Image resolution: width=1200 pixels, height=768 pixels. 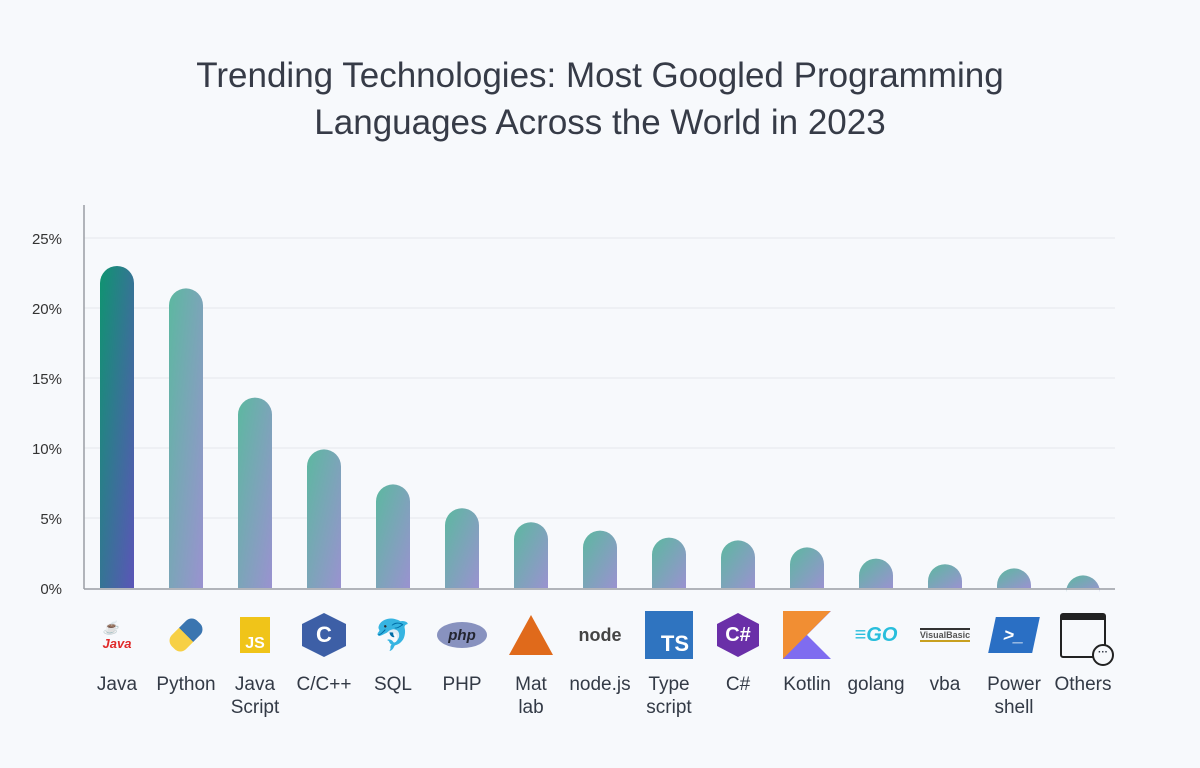 I want to click on x-tick-label-line: Script, so click(x=255, y=707).